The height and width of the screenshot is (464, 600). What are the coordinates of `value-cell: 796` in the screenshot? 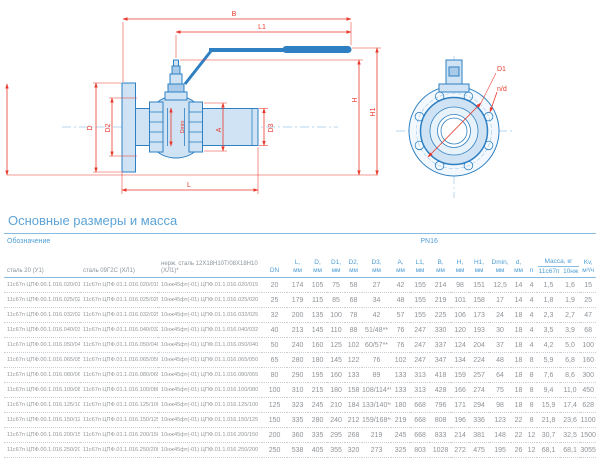 It's located at (441, 405).